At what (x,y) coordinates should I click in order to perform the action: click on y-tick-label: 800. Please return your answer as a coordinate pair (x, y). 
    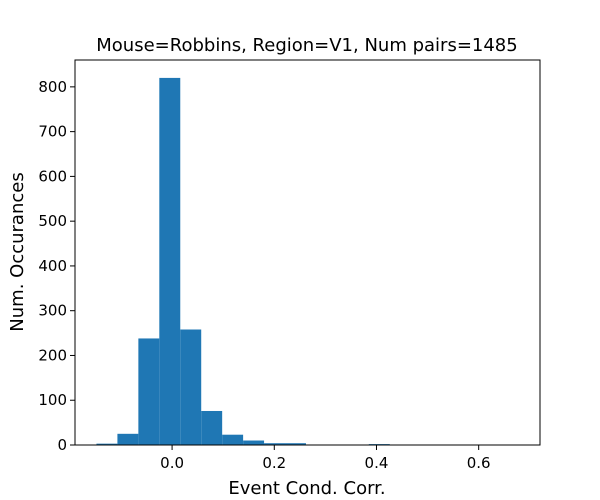
    Looking at the image, I should click on (52, 87).